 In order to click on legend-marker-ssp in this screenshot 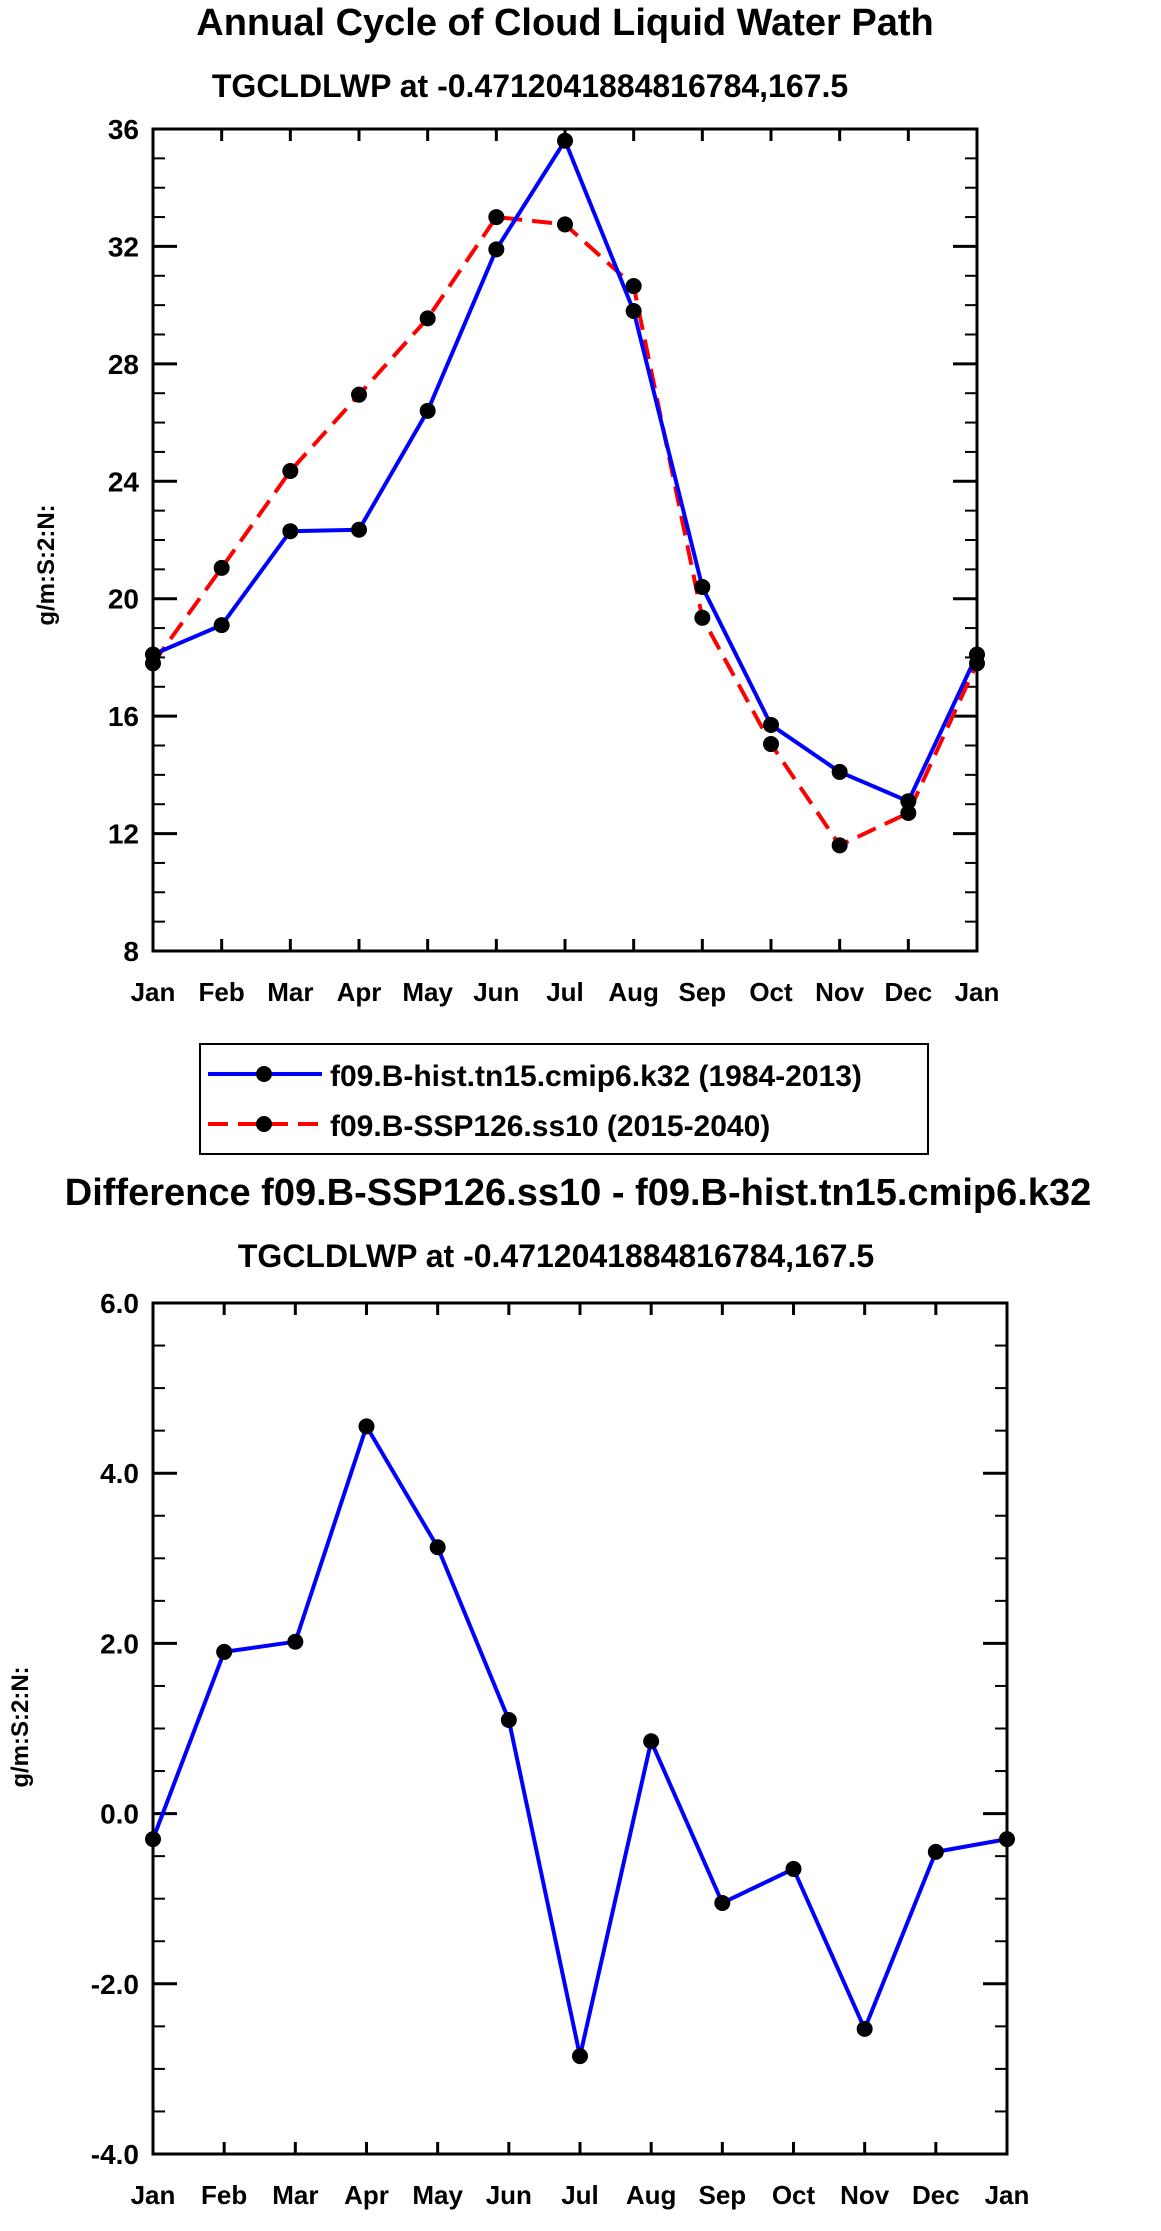, I will do `click(264, 1124)`.